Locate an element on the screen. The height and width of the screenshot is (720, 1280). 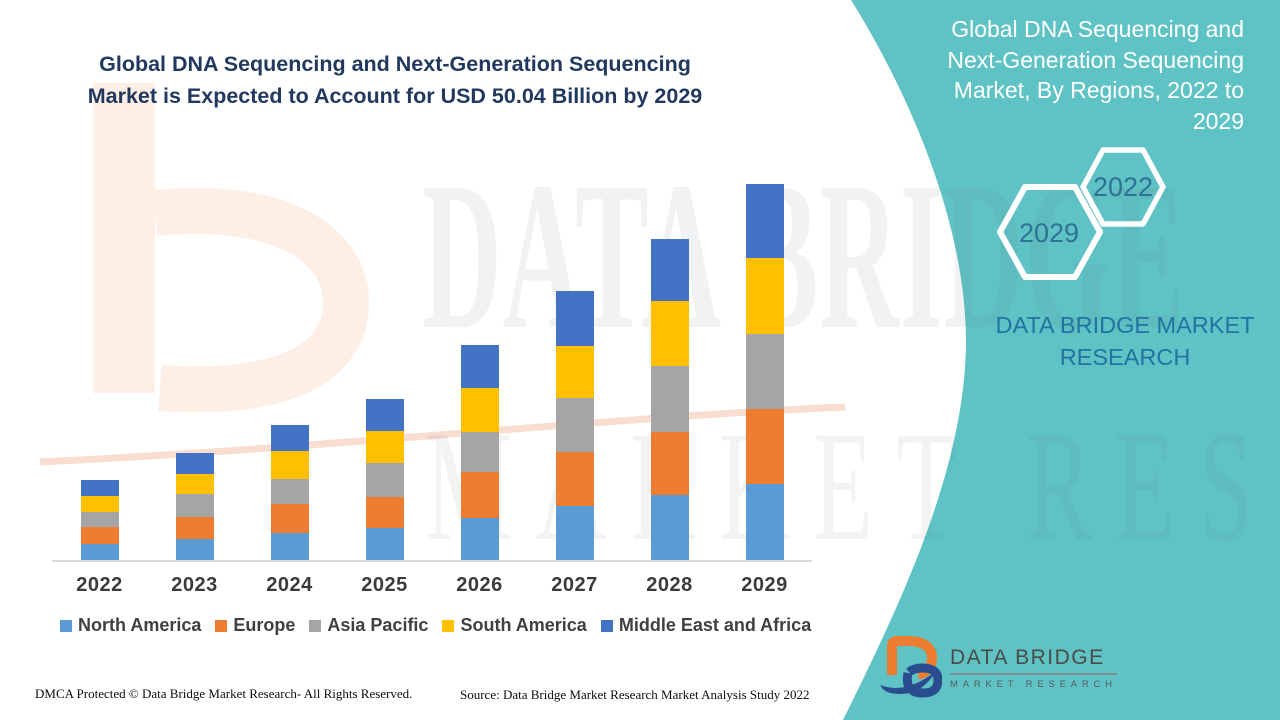
legend-swatch-europe-icon is located at coordinates (221, 625).